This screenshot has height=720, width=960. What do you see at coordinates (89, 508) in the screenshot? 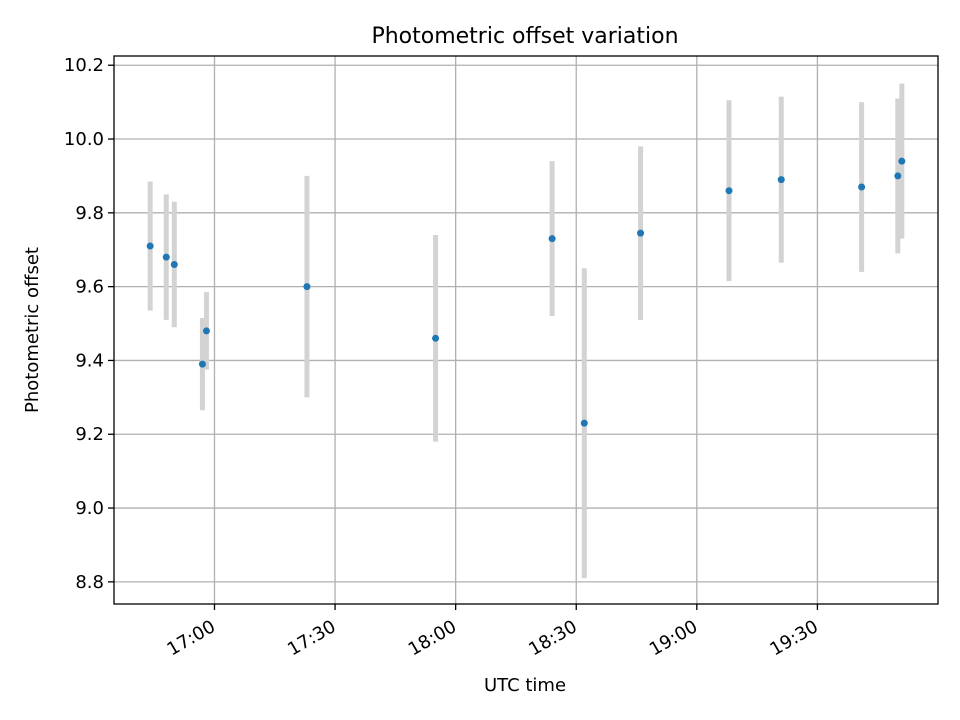
I see `y-tick-label: 9.0` at bounding box center [89, 508].